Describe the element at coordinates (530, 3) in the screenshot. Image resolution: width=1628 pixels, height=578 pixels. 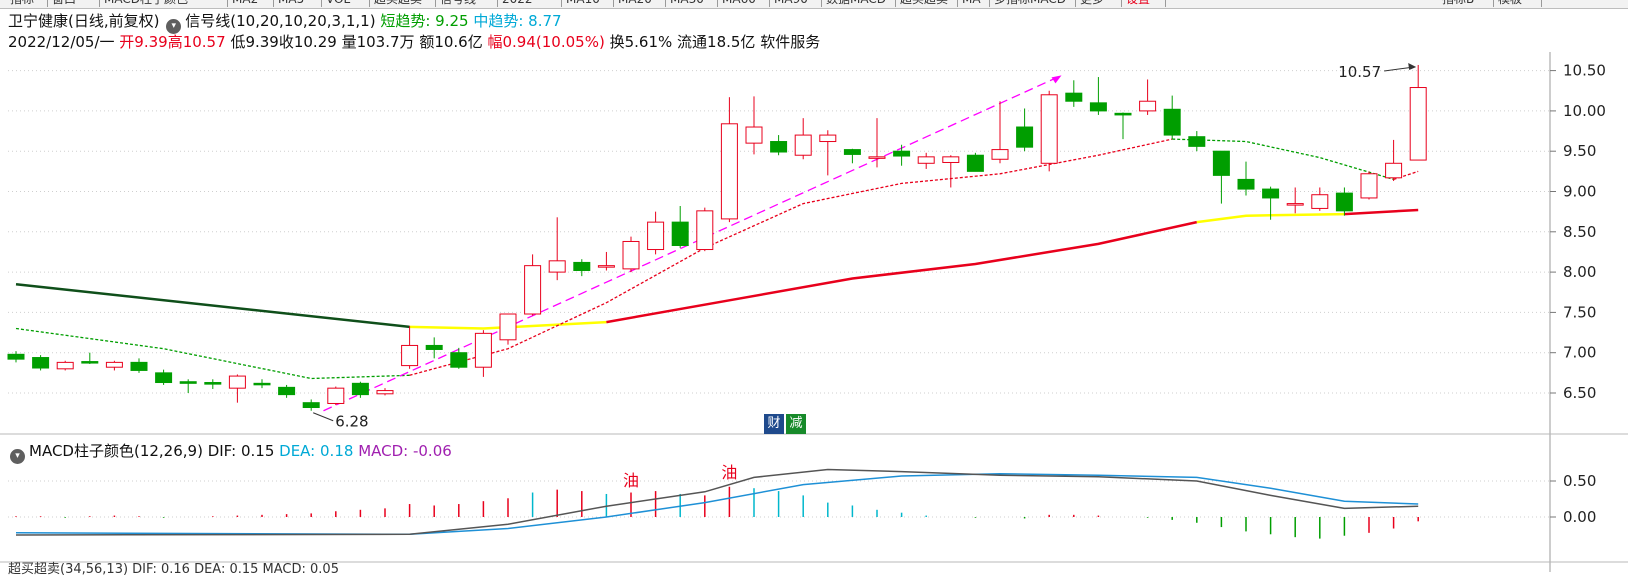
I see `toolbar-tab-8: 2022` at that location.